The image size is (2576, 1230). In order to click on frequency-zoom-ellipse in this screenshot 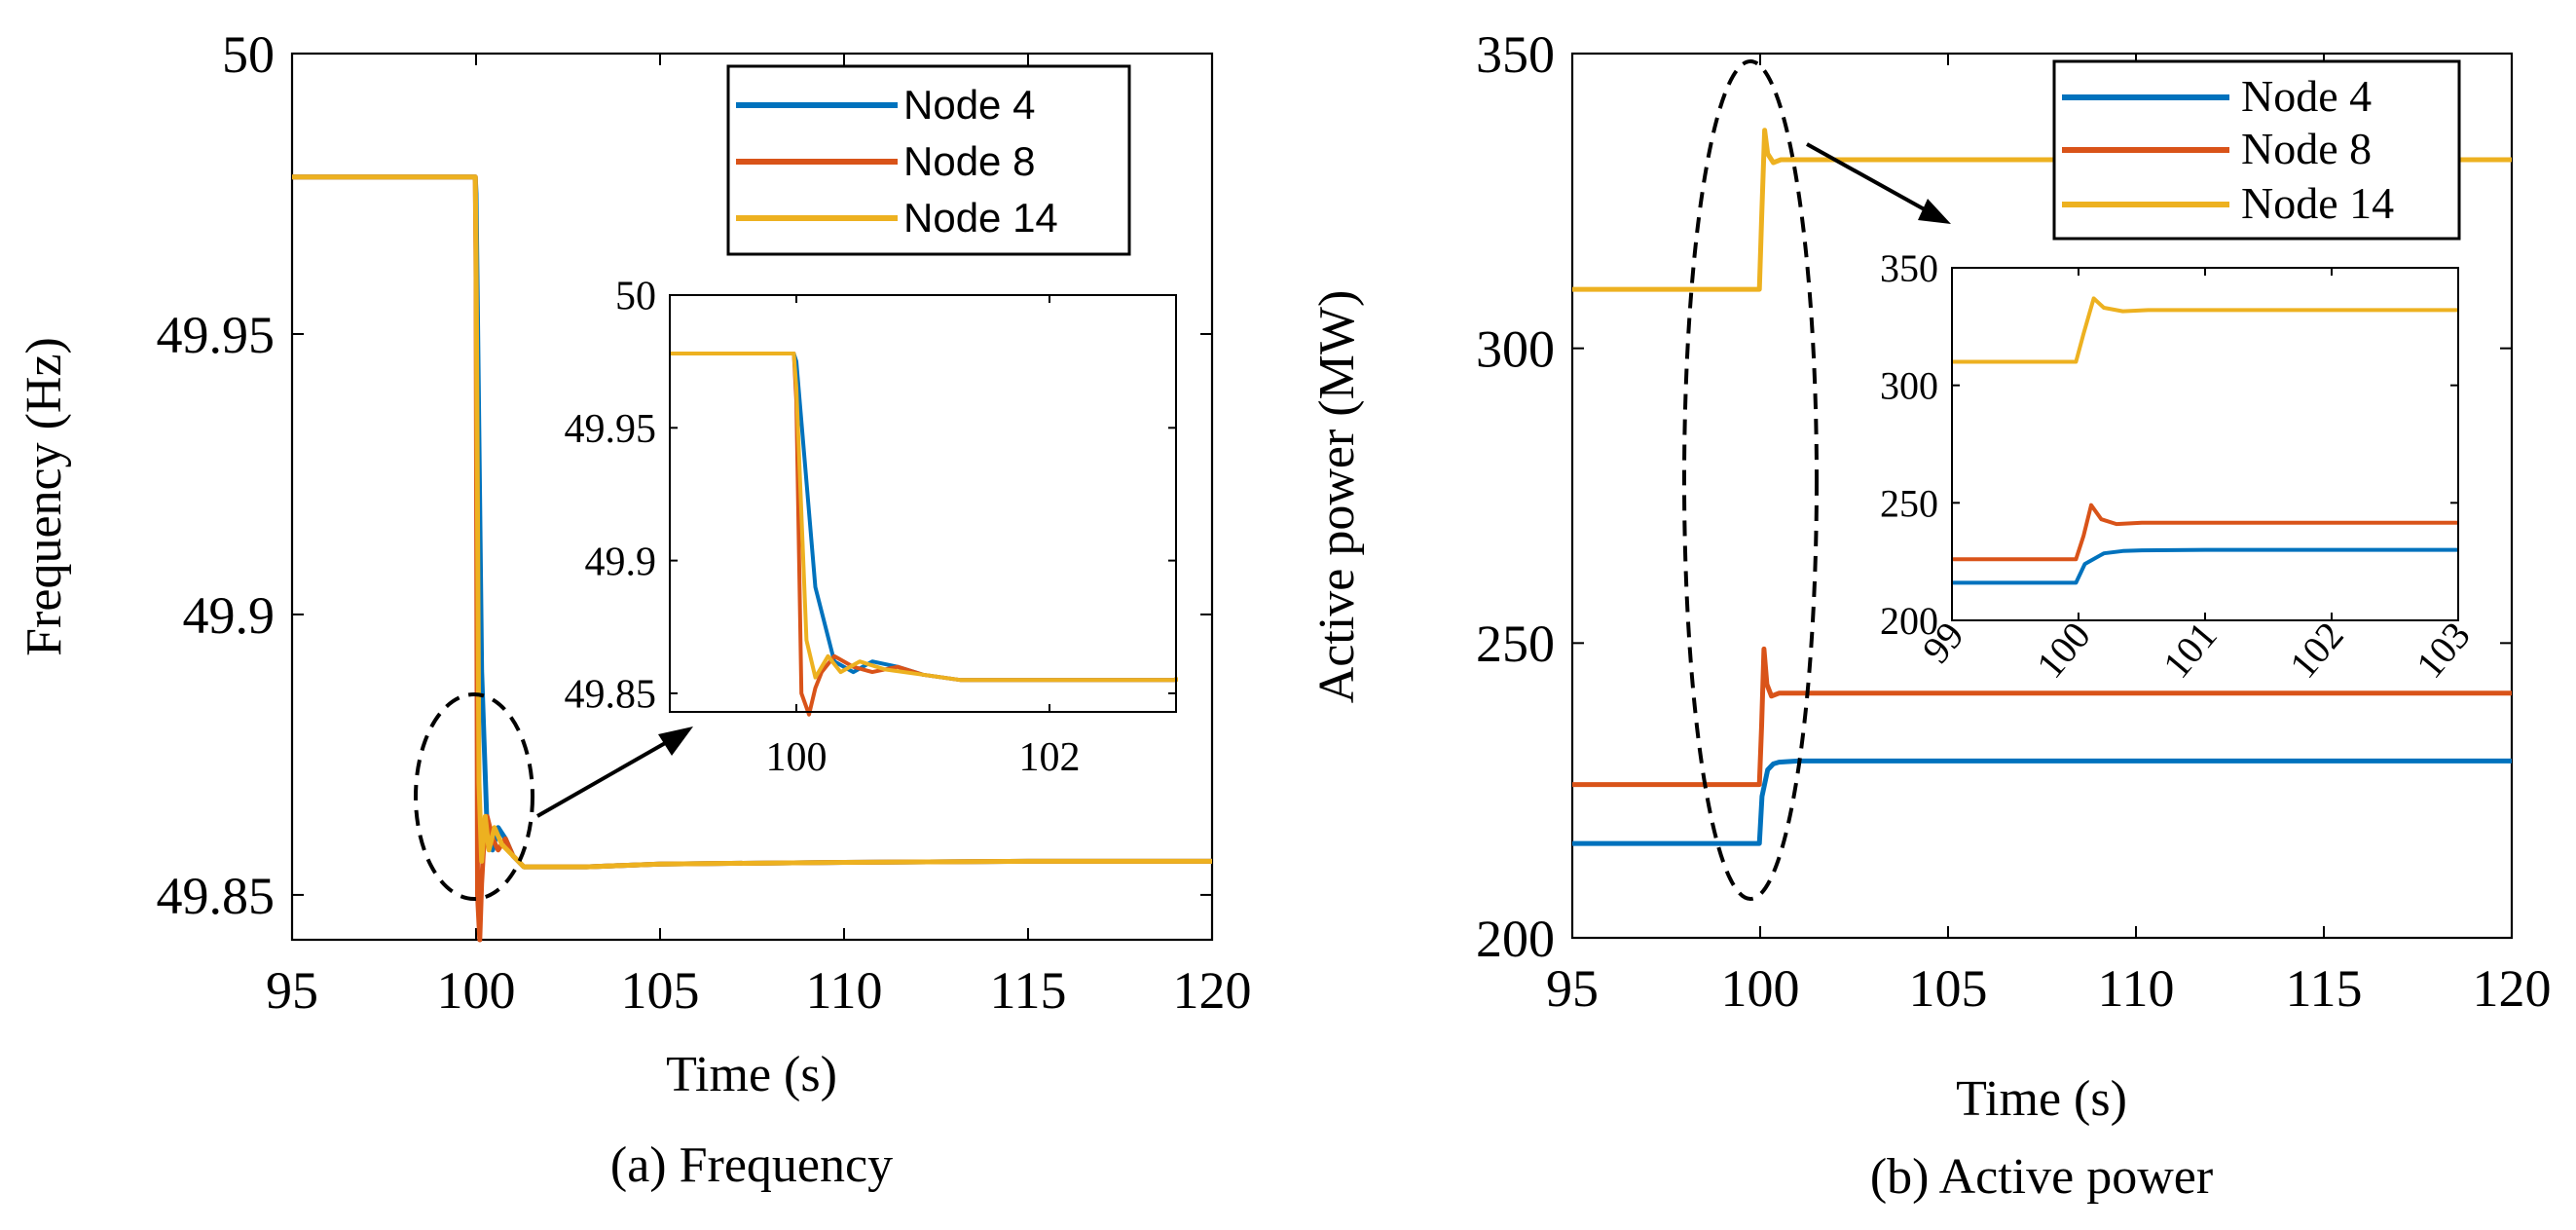, I will do `click(474, 796)`.